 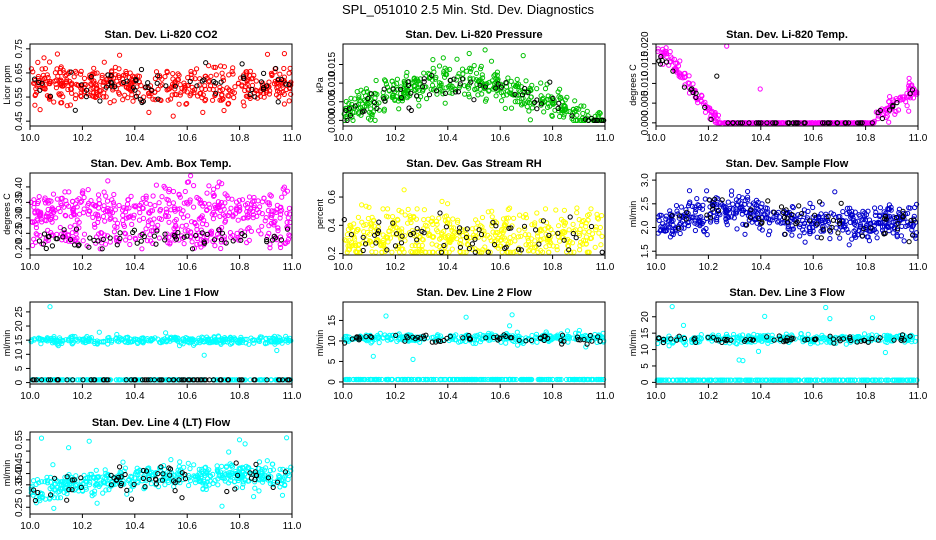 I want to click on chart-title: Stan. Dev. Line 3 Flow, so click(x=787, y=293).